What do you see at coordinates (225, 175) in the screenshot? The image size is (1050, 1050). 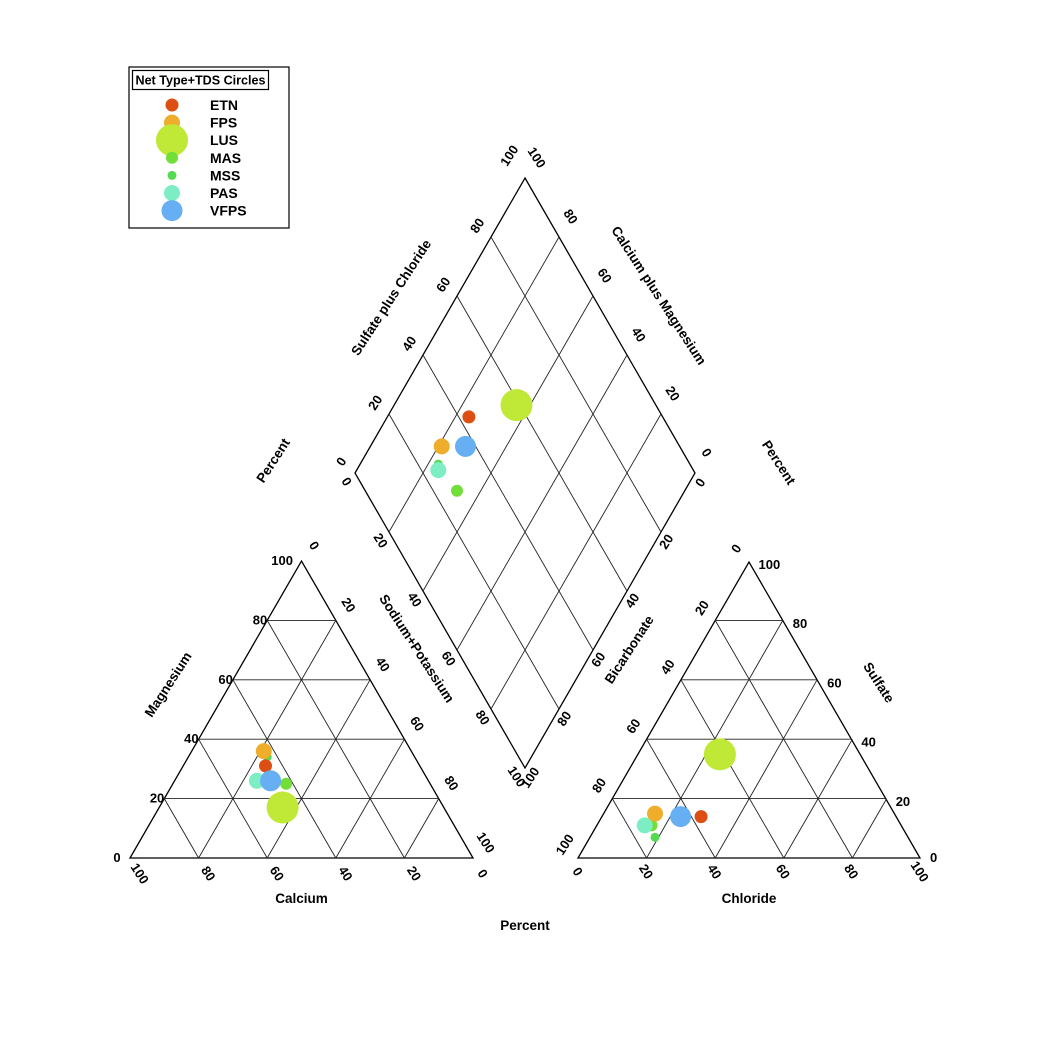 I see `legend-label-mss: MSS` at bounding box center [225, 175].